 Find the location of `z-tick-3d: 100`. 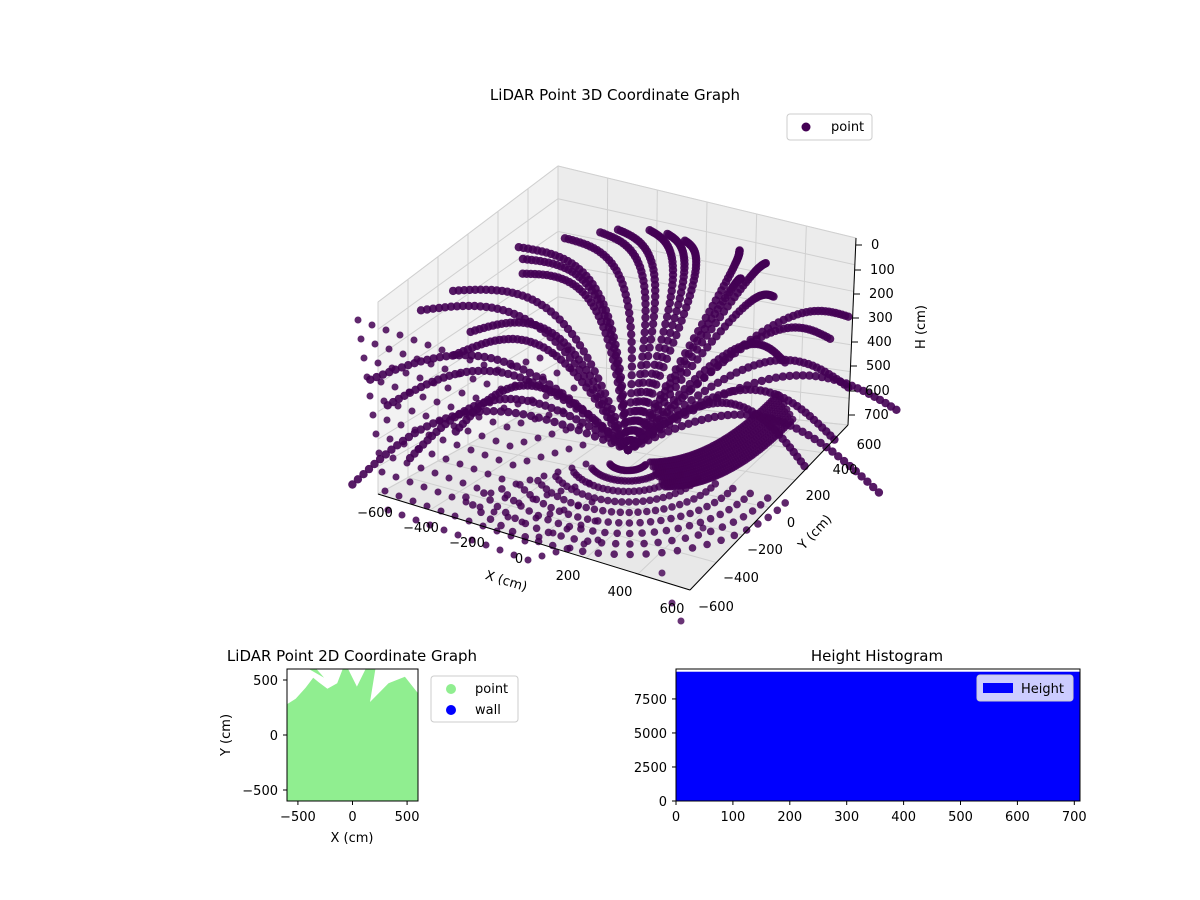

z-tick-3d: 100 is located at coordinates (882, 270).